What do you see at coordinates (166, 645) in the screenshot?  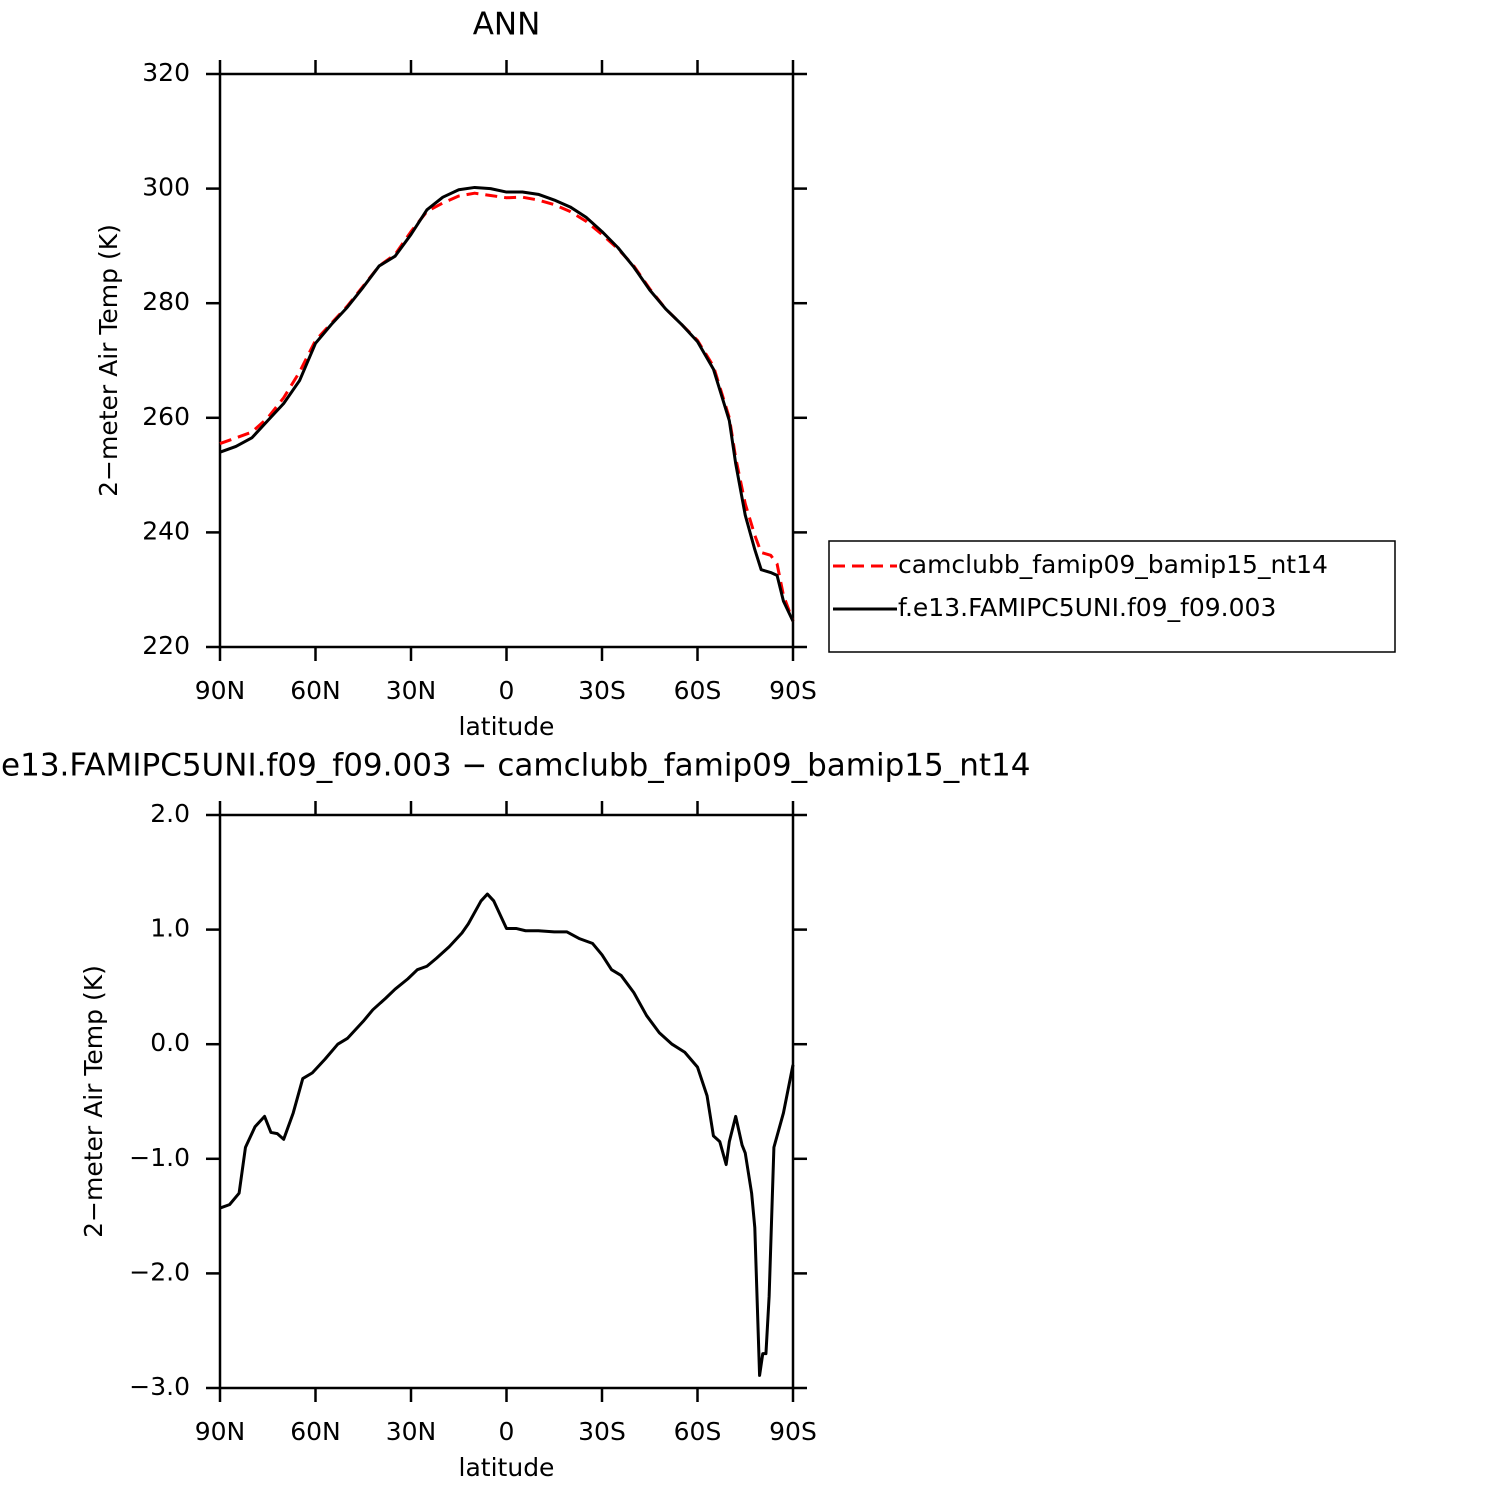 I see `y-tick-label: 220` at bounding box center [166, 645].